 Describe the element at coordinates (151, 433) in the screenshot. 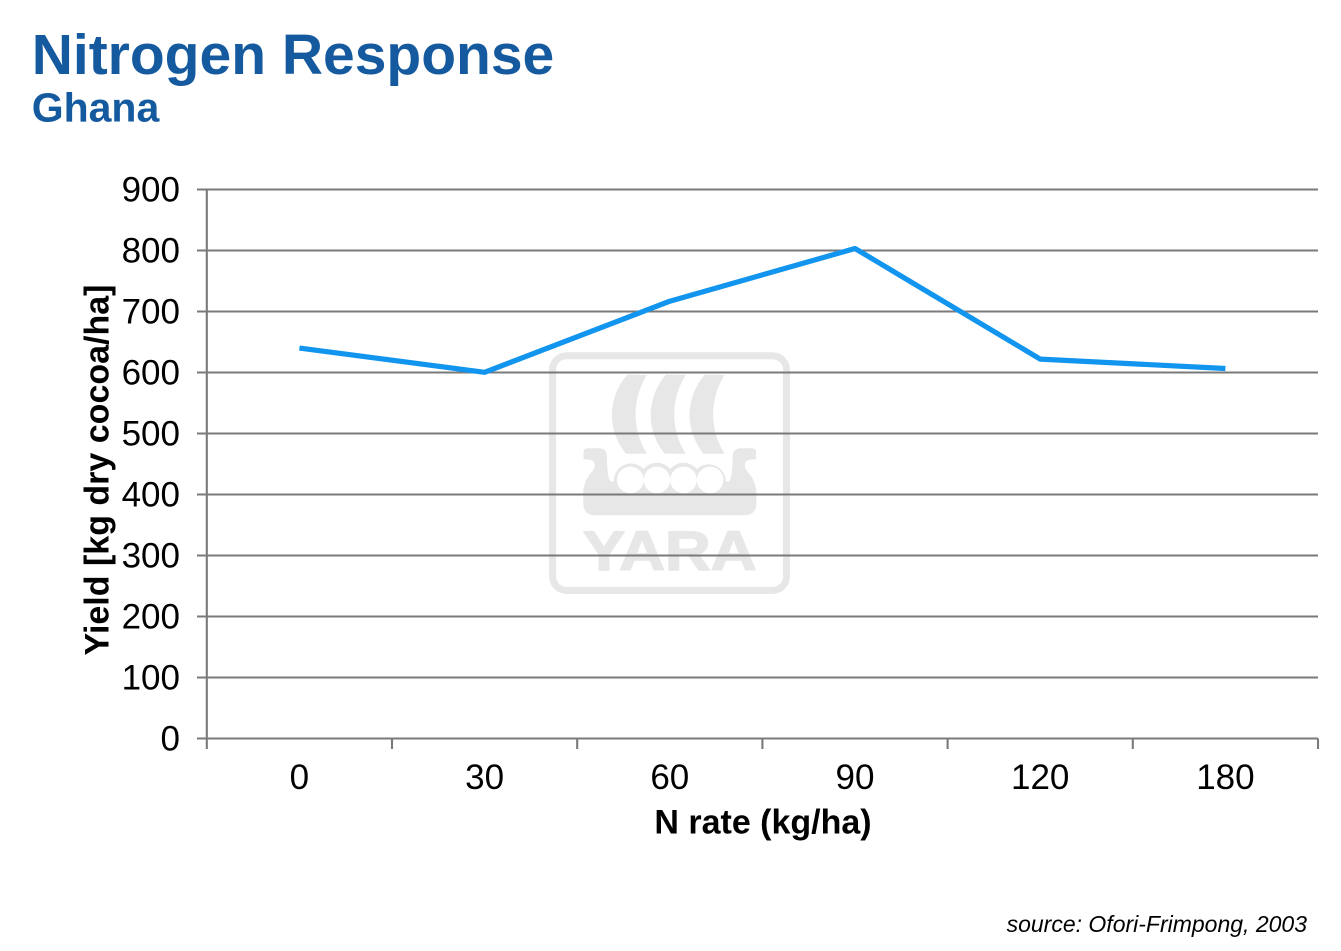

I see `svg-text: 500` at that location.